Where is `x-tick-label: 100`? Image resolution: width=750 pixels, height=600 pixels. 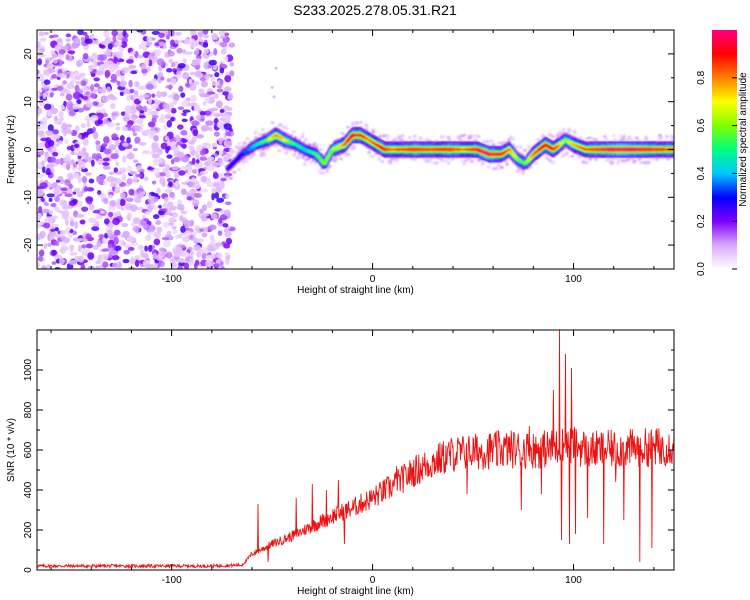
x-tick-label: 100 is located at coordinates (573, 279).